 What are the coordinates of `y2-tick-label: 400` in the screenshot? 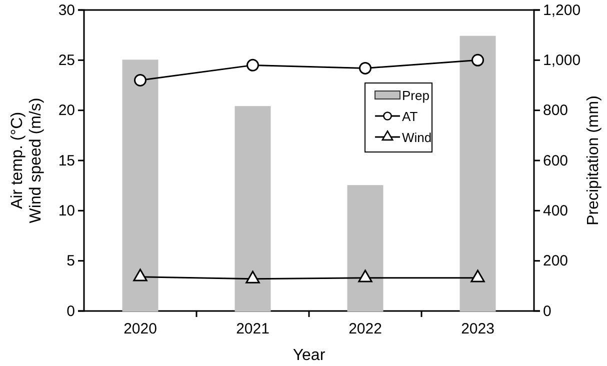 It's located at (555, 211).